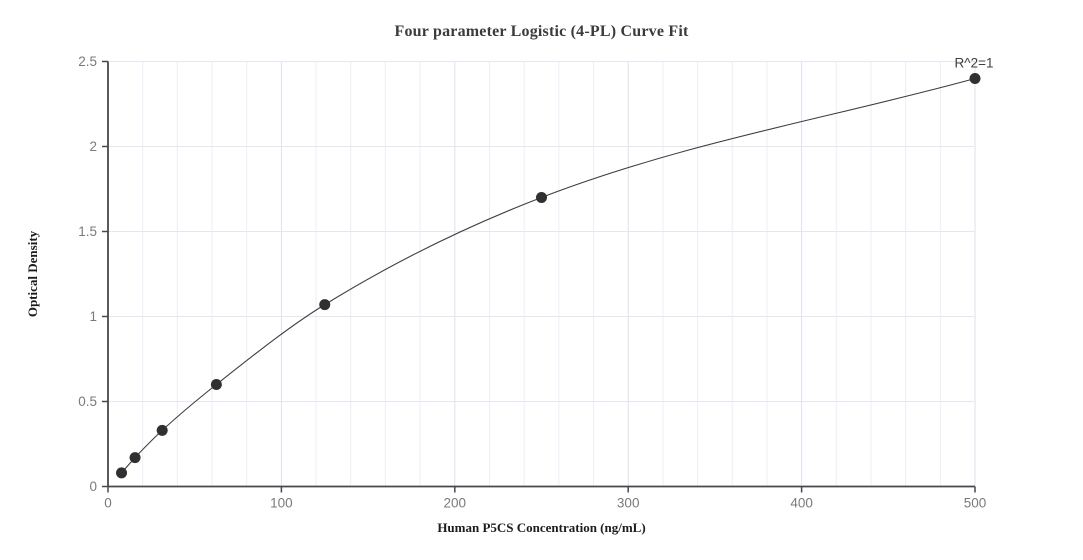  What do you see at coordinates (628, 503) in the screenshot?
I see `x-tick-label: 300` at bounding box center [628, 503].